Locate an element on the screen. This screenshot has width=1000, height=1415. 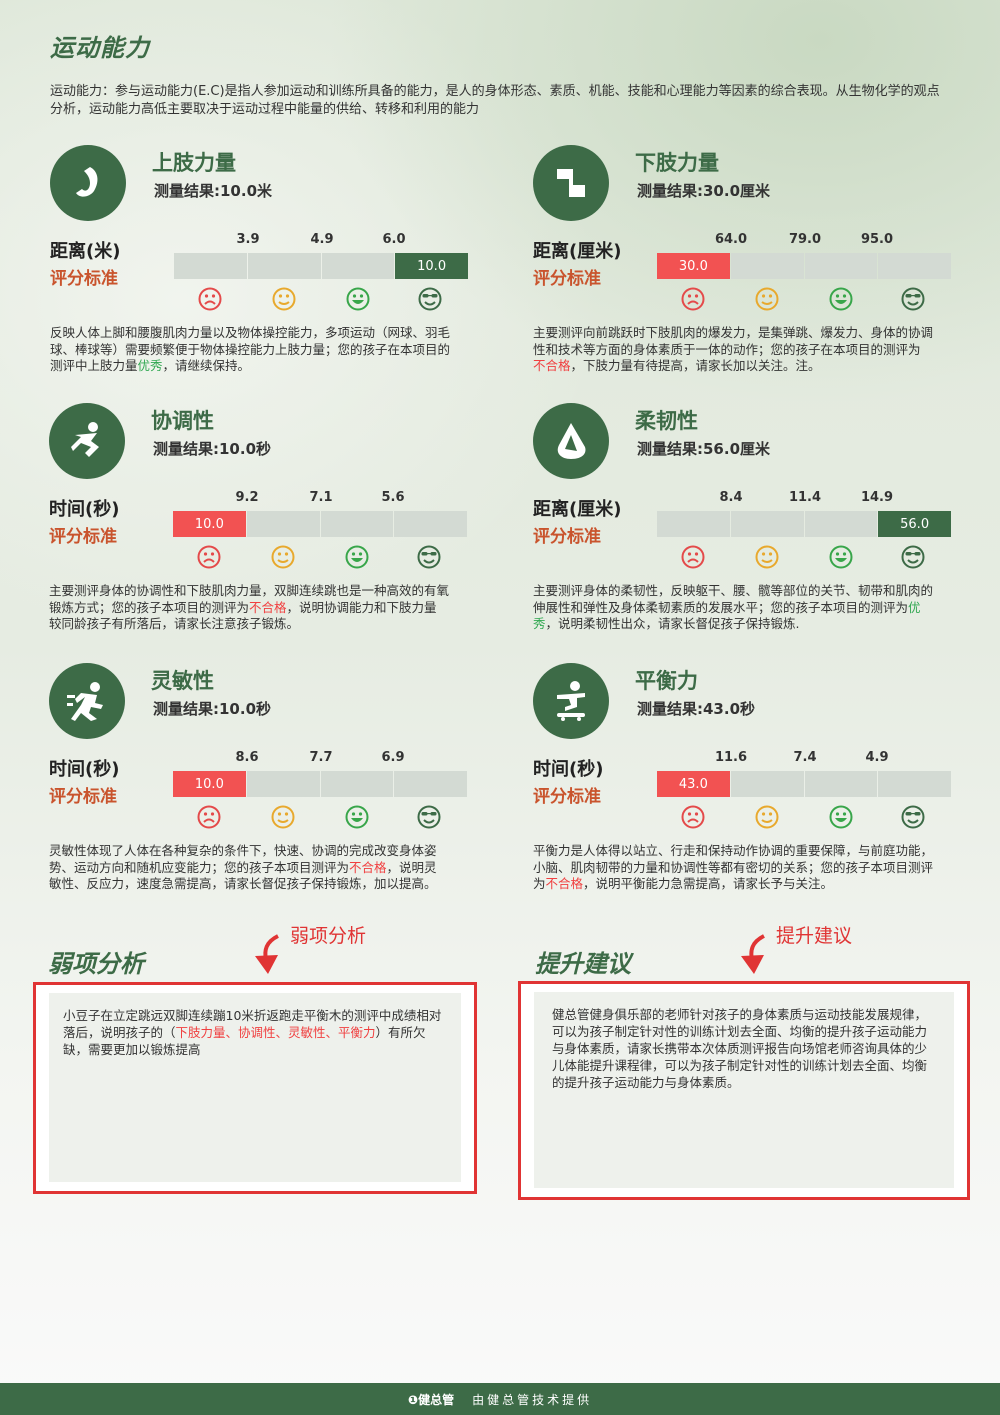
threshold-tick: 5.6 is located at coordinates (393, 497).